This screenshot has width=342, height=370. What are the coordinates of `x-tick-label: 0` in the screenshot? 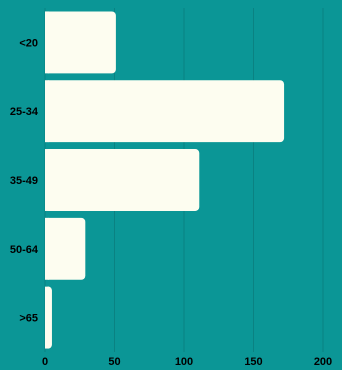 It's located at (45, 362).